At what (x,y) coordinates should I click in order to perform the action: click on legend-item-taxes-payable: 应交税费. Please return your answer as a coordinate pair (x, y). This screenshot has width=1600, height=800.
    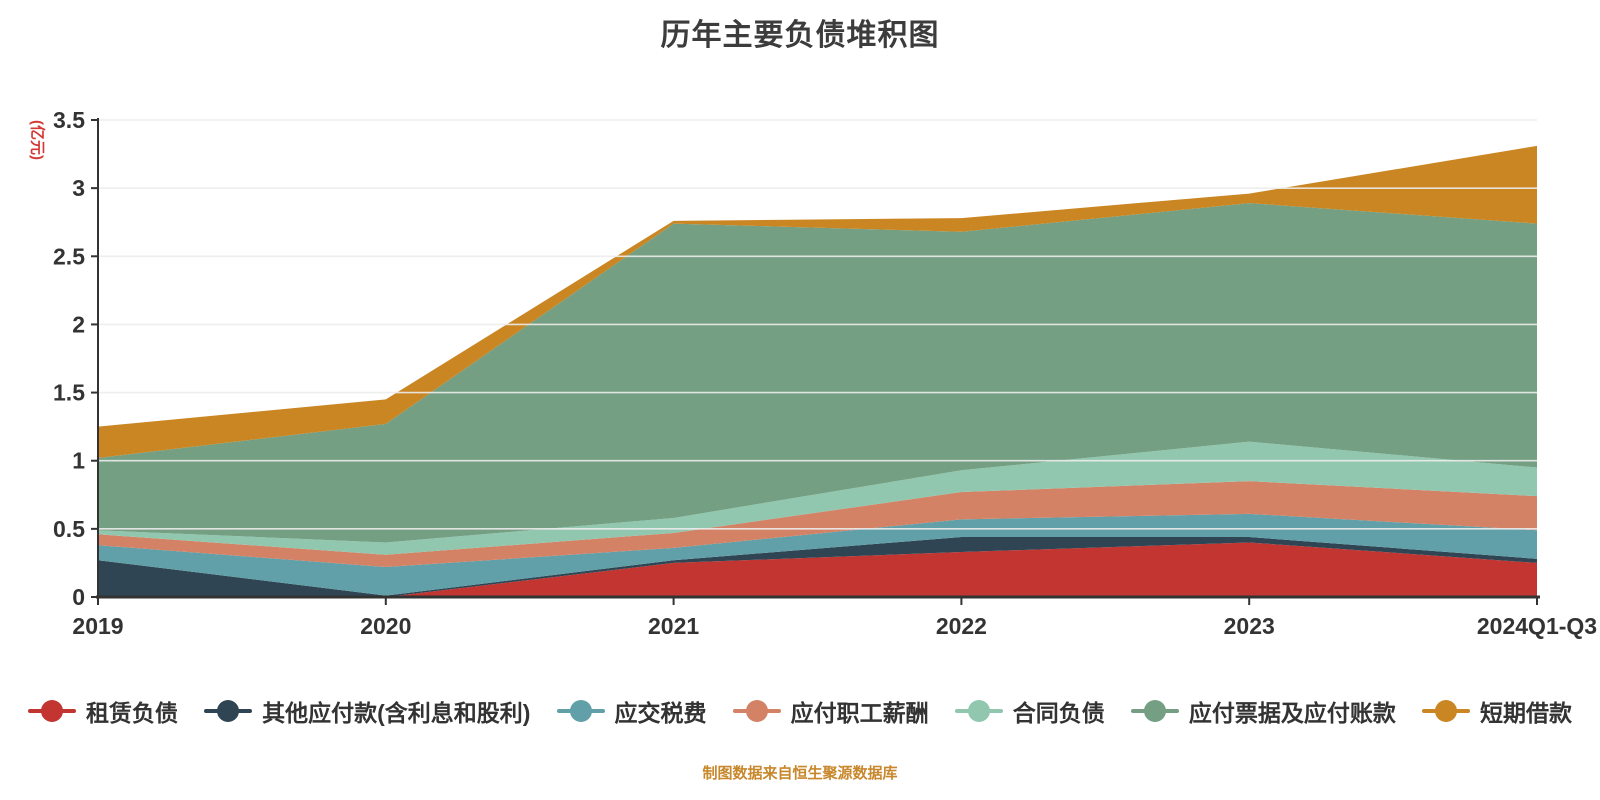
    Looking at the image, I should click on (631, 711).